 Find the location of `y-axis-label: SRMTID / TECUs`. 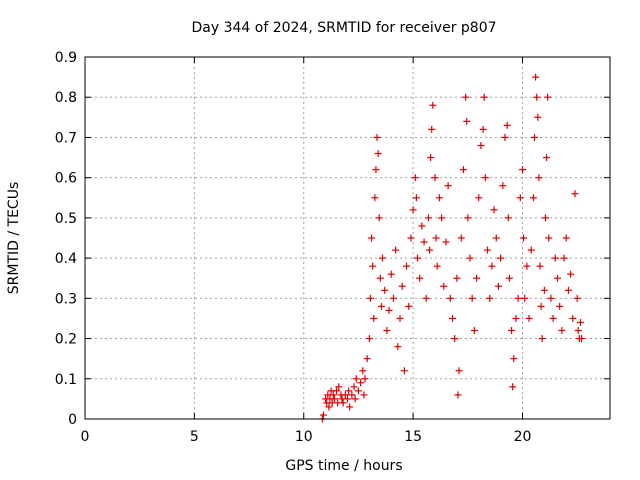

y-axis-label: SRMTID / TECUs is located at coordinates (14, 238).